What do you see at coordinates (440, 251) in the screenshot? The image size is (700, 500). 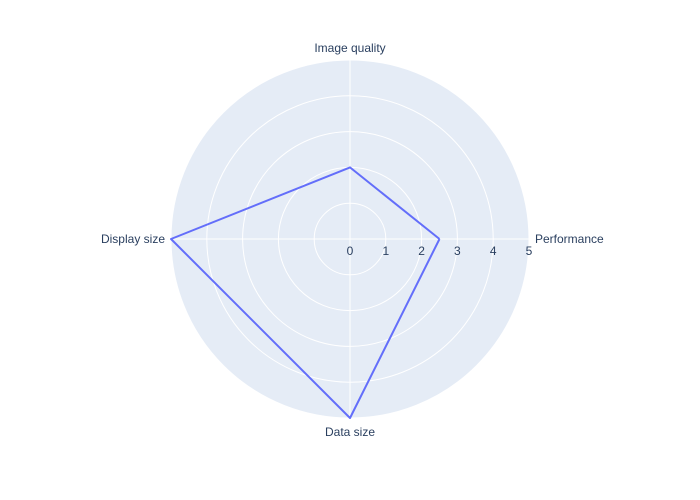 I see `radial-tick-labels: 0 1 2 3 4 5` at bounding box center [440, 251].